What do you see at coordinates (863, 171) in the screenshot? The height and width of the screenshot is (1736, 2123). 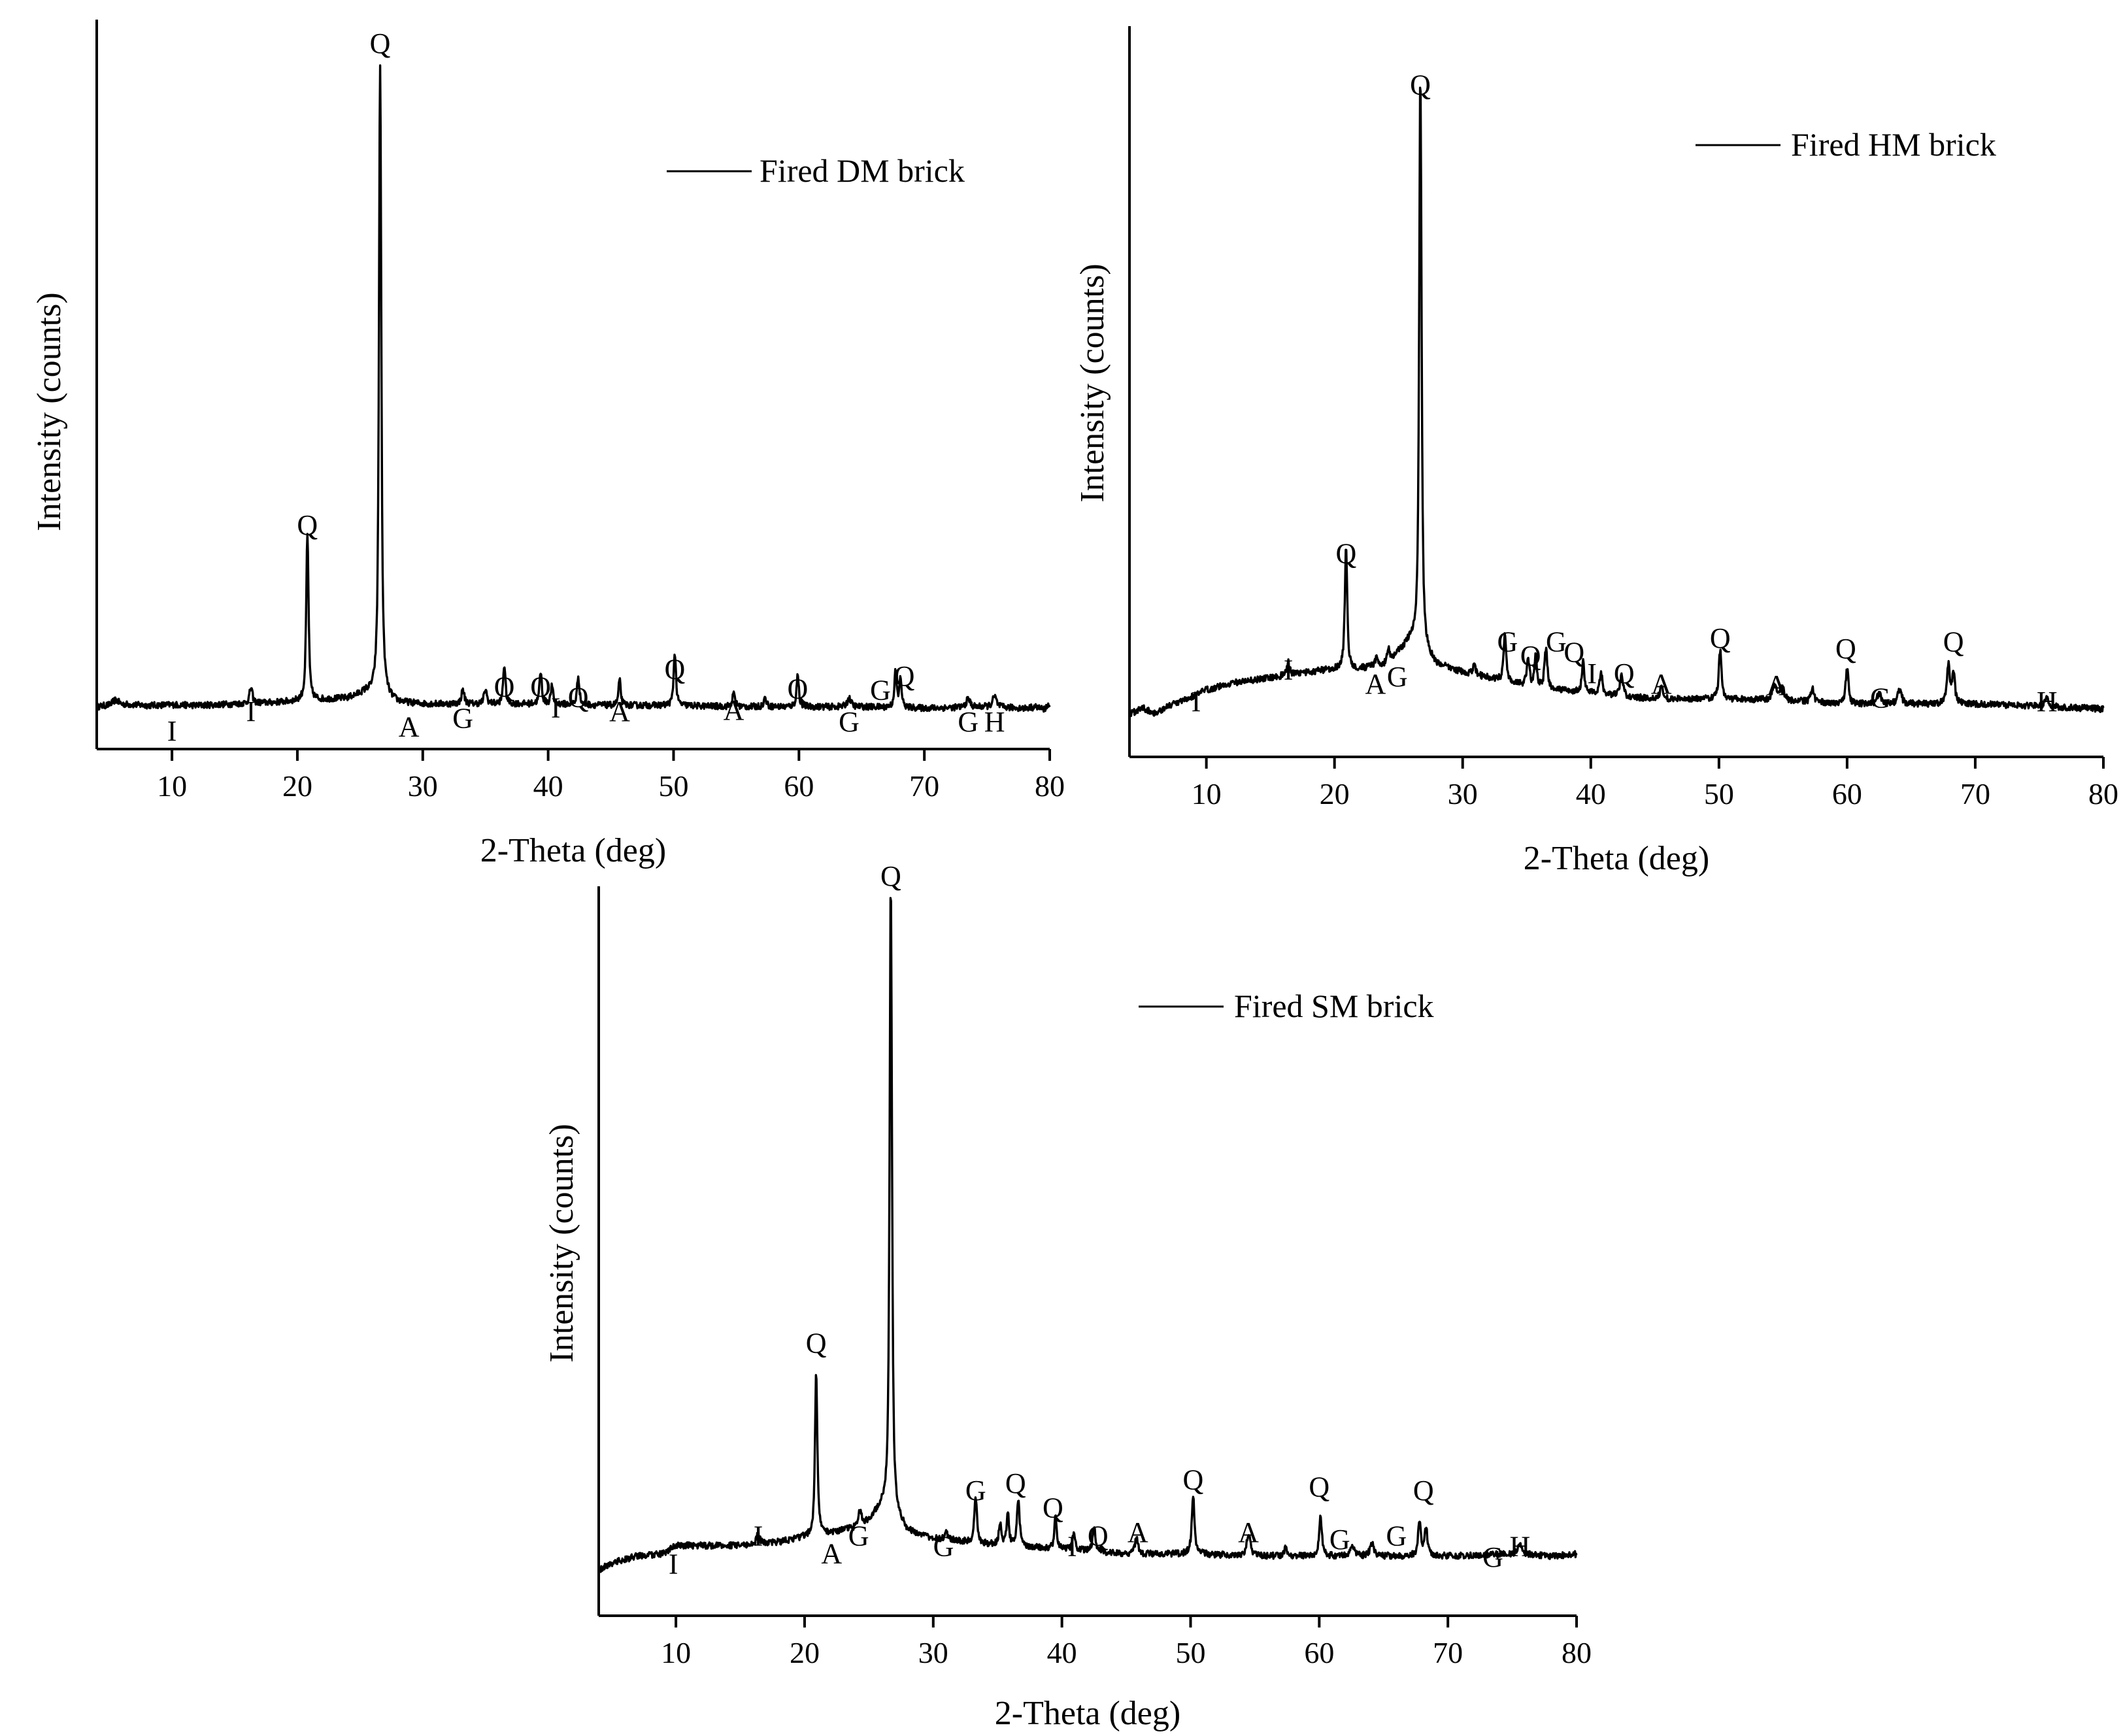 I see `legend-label: Fired DM brick` at bounding box center [863, 171].